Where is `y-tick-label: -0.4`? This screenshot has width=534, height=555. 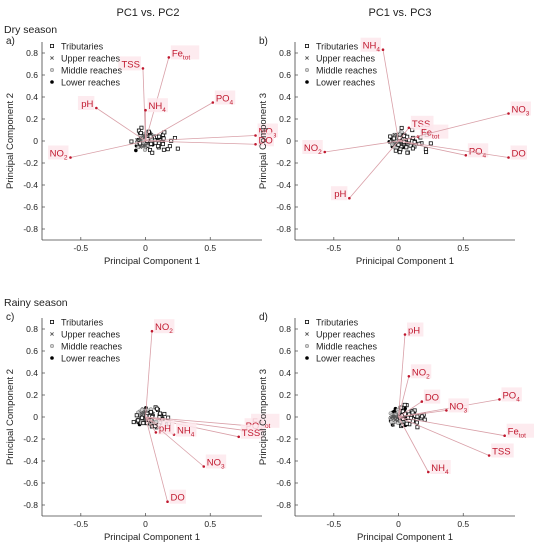 y-tick-label: -0.4 is located at coordinates (30, 185).